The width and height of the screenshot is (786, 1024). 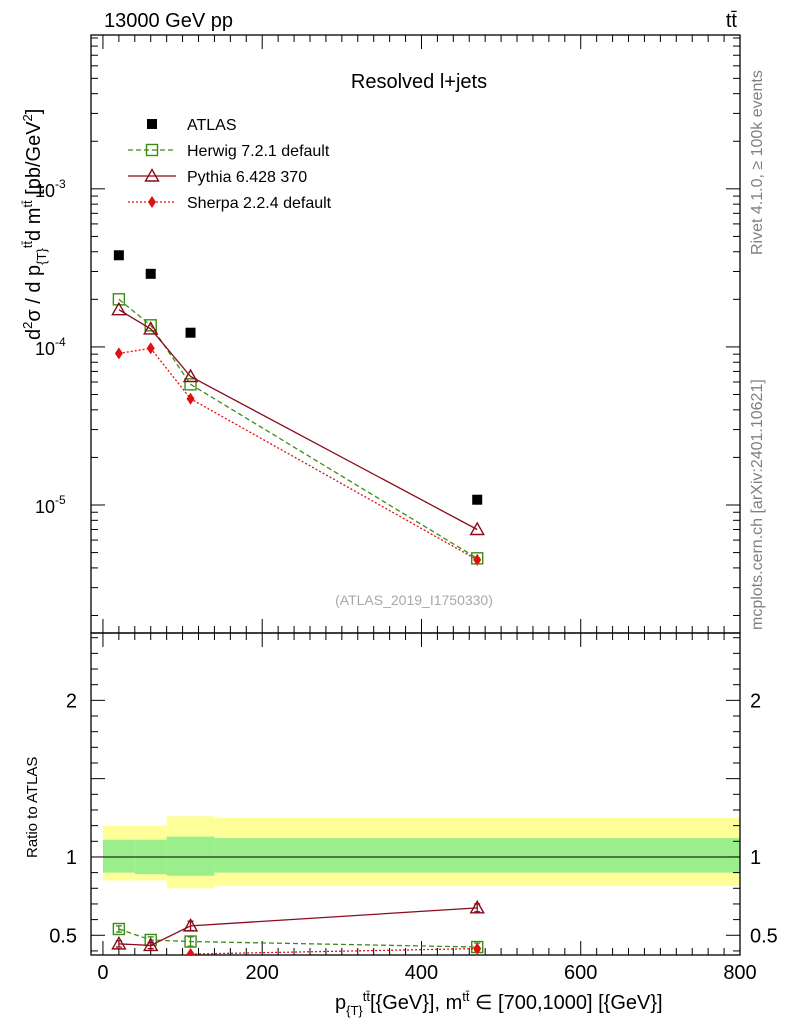 What do you see at coordinates (247, 177) in the screenshot?
I see `legend-label: Pythia 6.428 370` at bounding box center [247, 177].